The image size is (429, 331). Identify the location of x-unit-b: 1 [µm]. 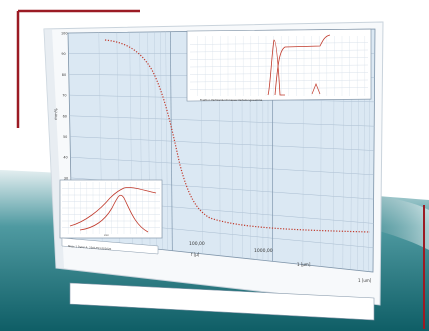
(304, 264).